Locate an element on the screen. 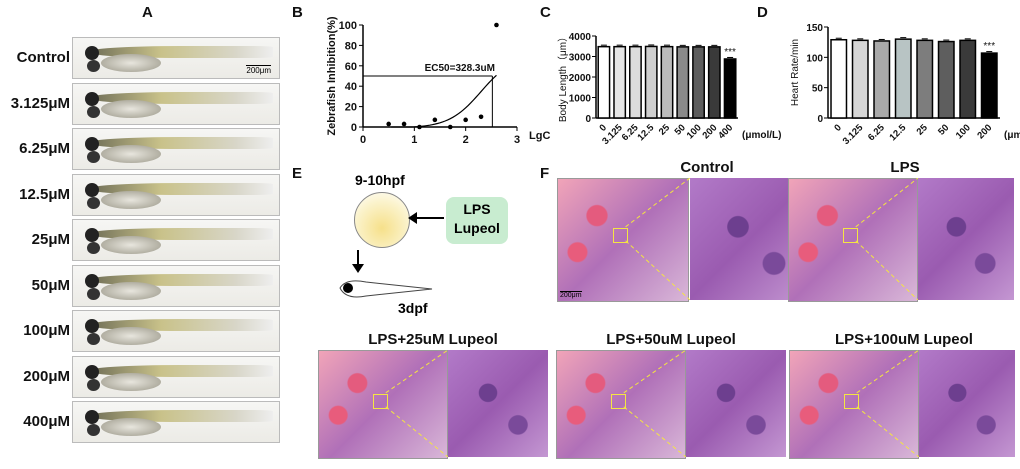  y-tick-label: 3000 is located at coordinates (580, 58).